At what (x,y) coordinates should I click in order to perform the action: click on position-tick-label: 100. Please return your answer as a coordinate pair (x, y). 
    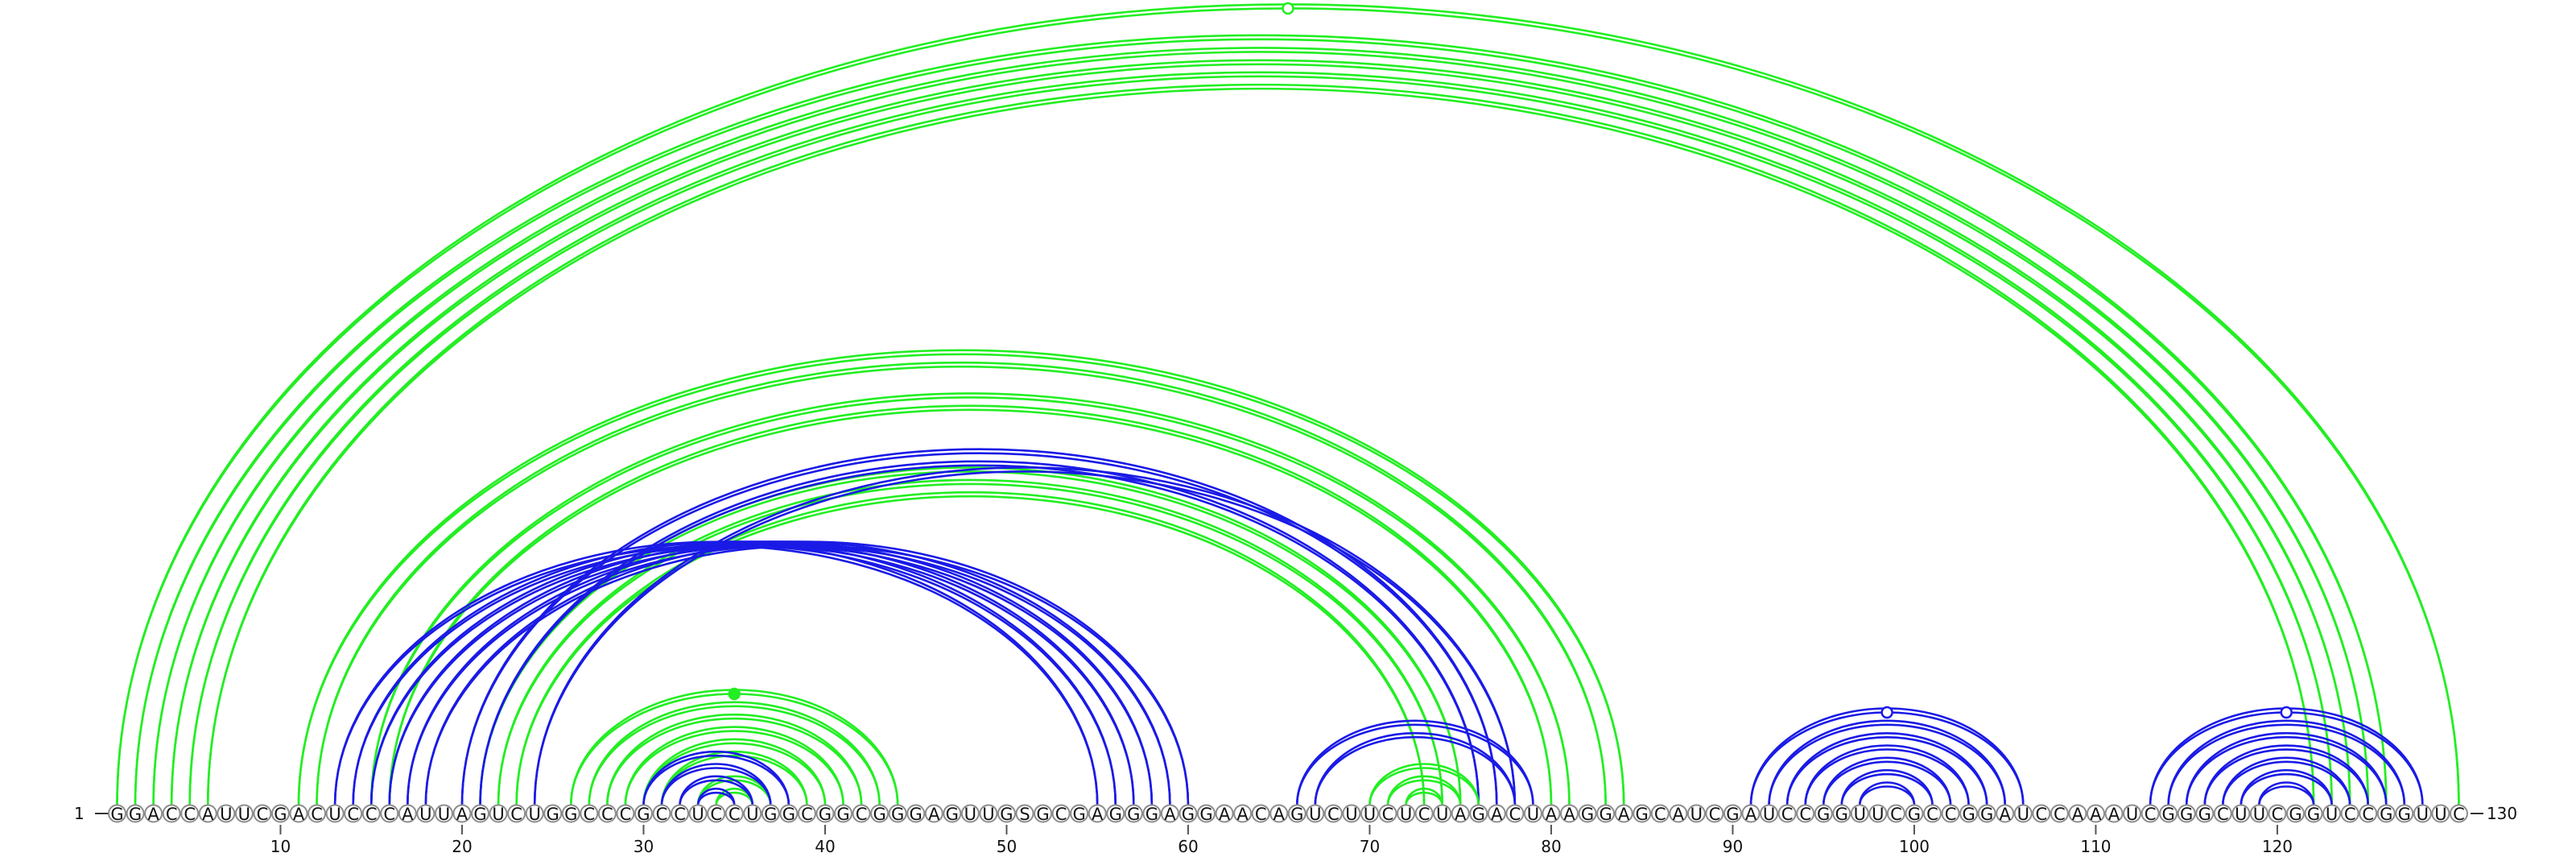
    Looking at the image, I should click on (1914, 846).